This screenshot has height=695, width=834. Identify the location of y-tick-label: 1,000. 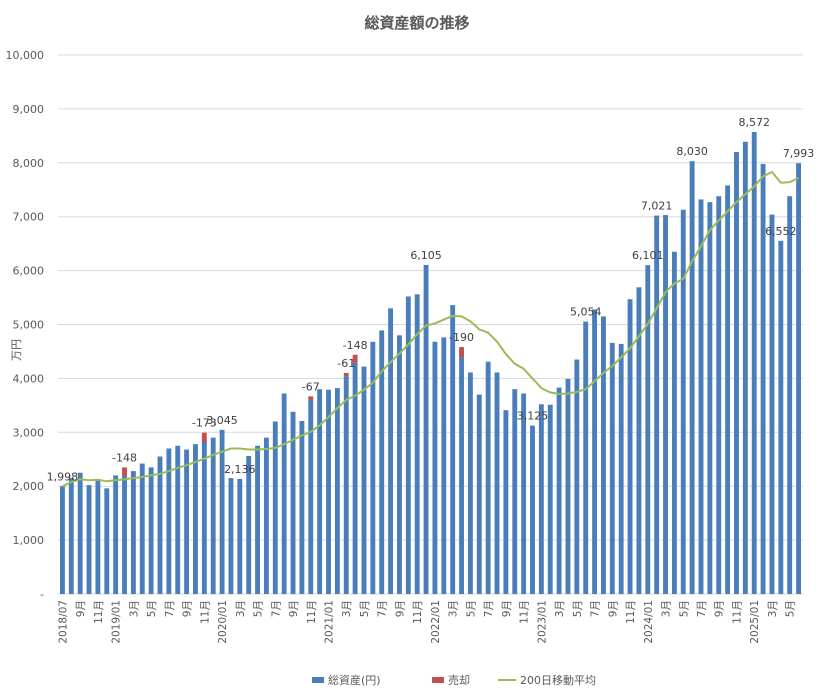
(29, 540).